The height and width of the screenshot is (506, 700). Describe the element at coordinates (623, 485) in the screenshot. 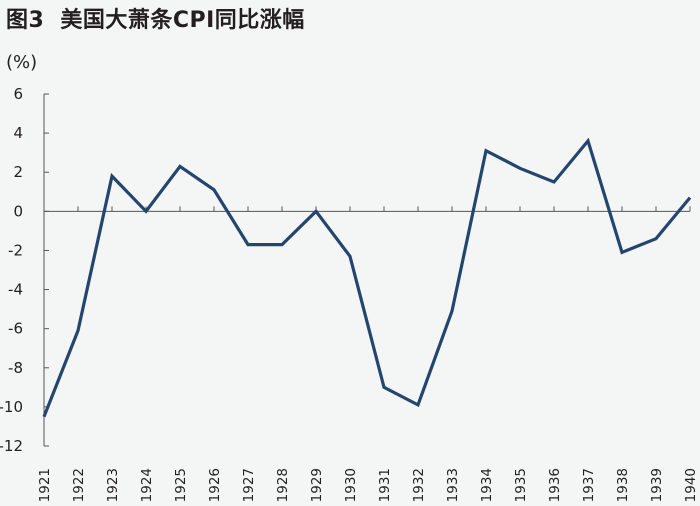

I see `x-tick-label: 1938` at that location.